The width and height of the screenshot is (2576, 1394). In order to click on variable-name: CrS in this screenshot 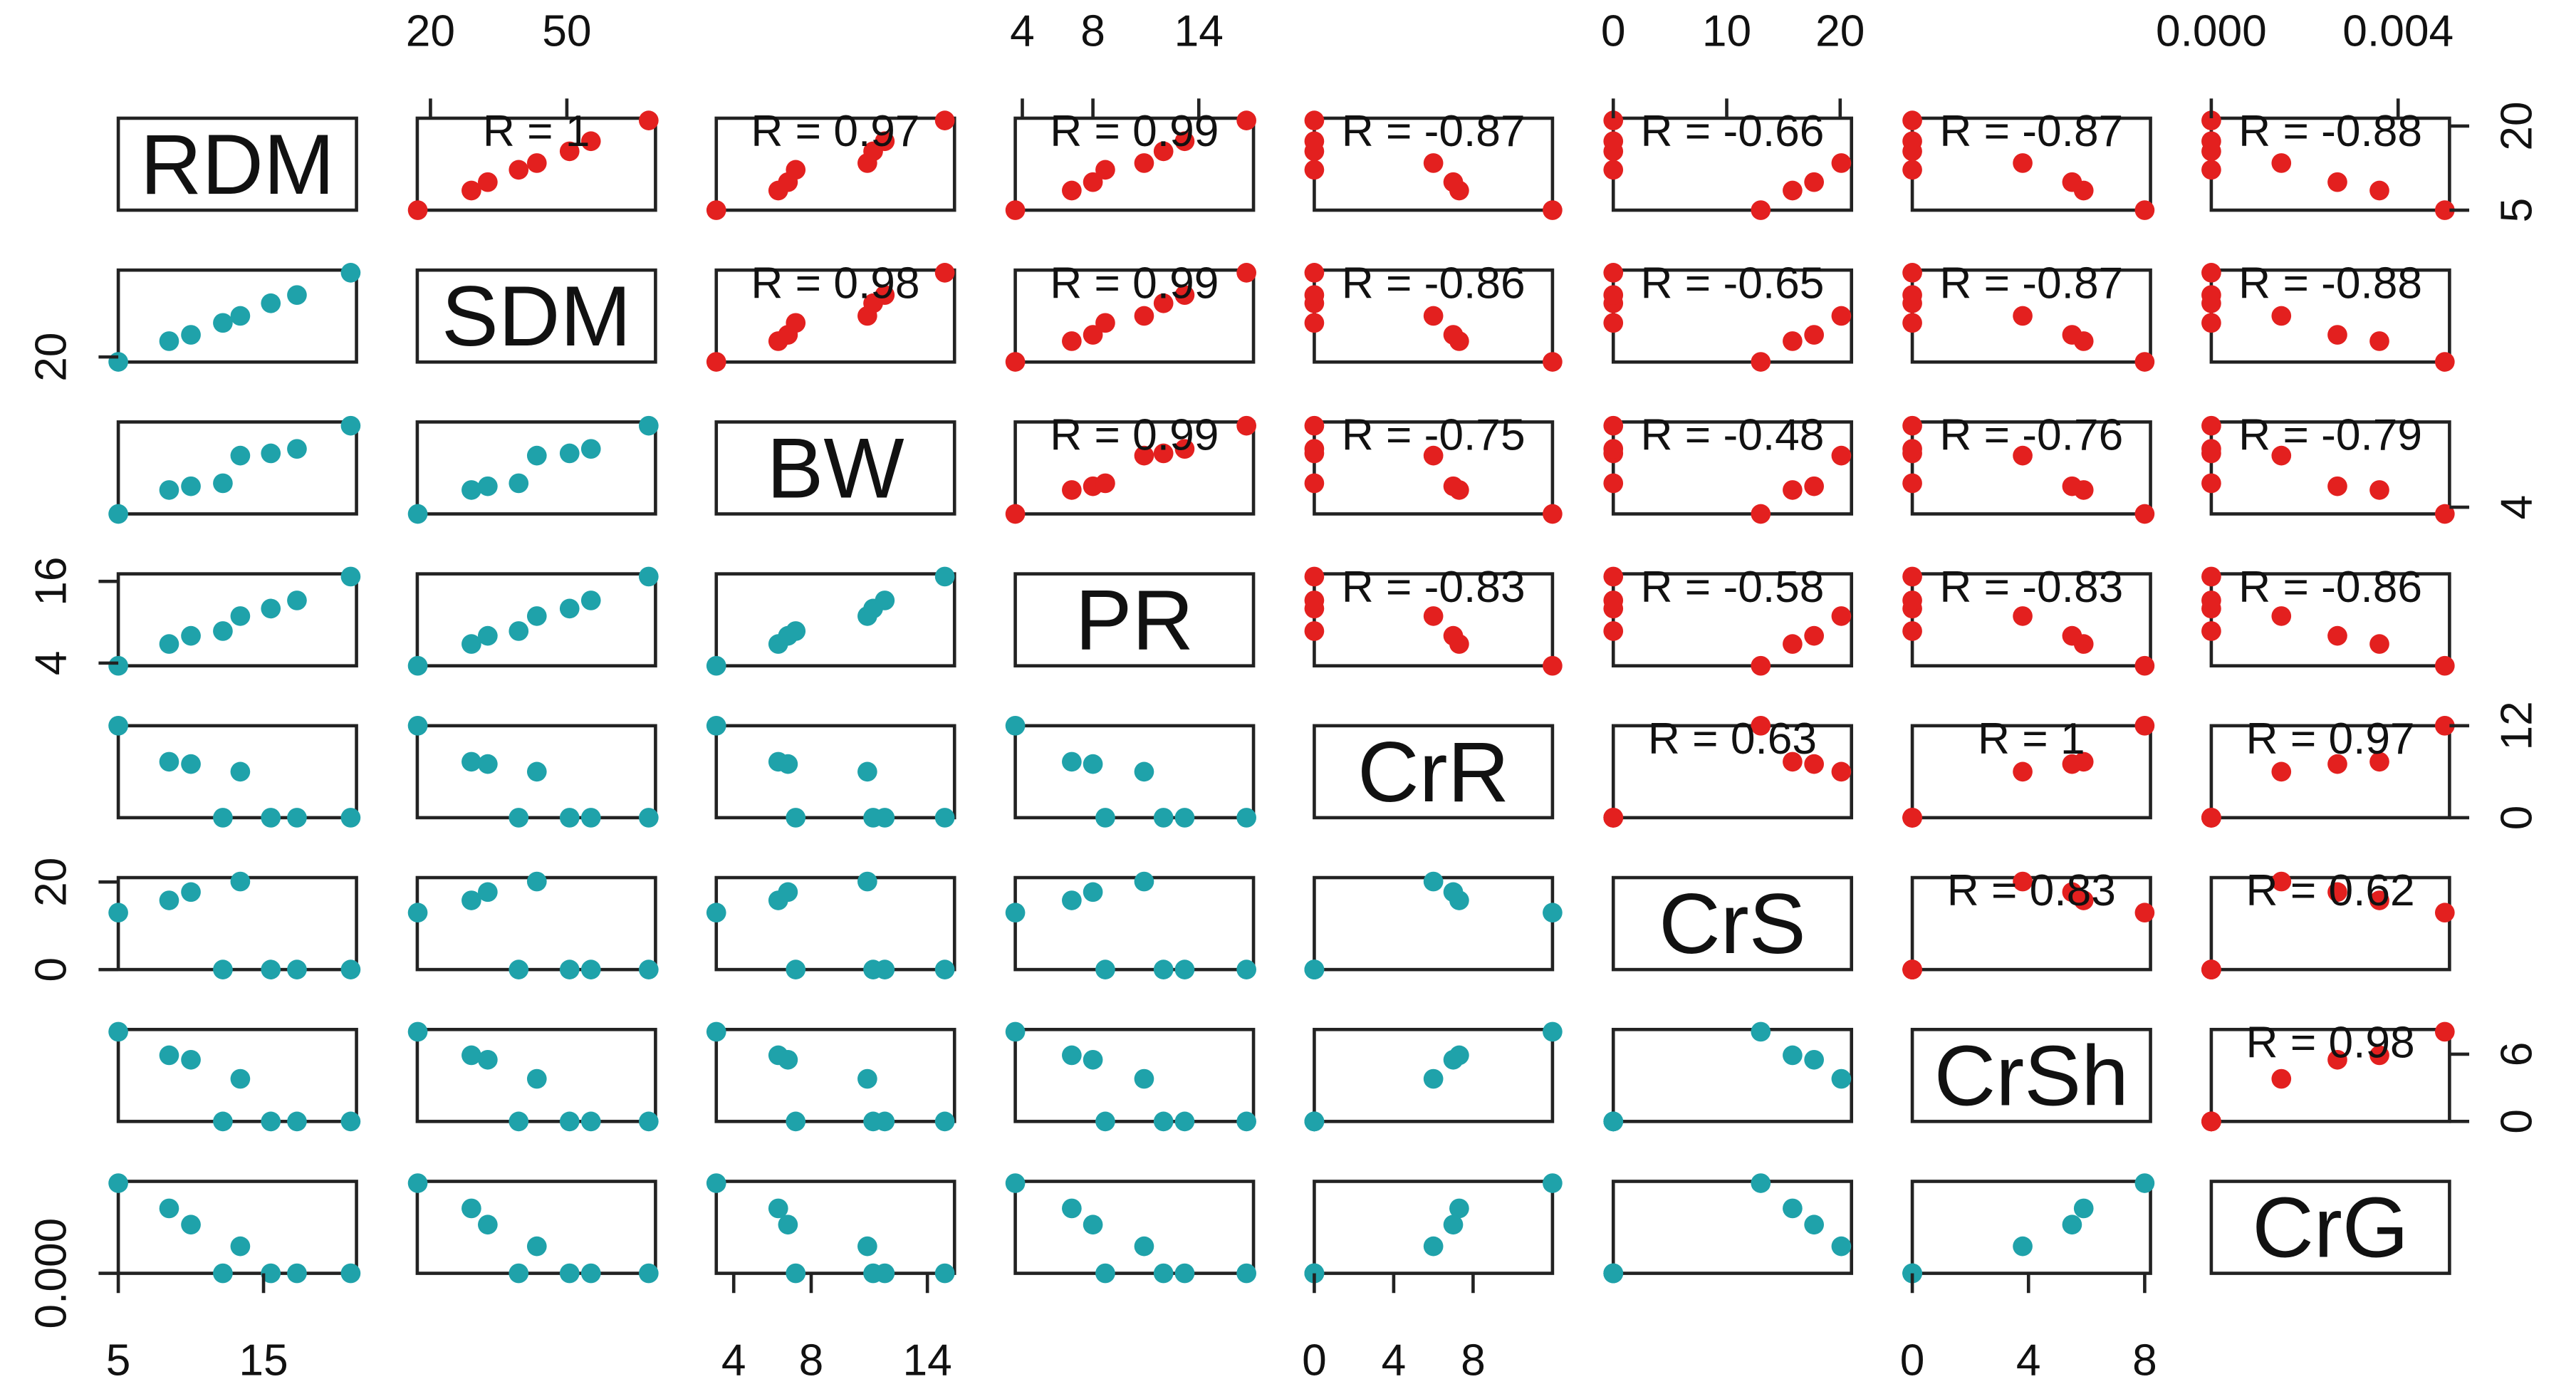, I will do `click(1732, 924)`.